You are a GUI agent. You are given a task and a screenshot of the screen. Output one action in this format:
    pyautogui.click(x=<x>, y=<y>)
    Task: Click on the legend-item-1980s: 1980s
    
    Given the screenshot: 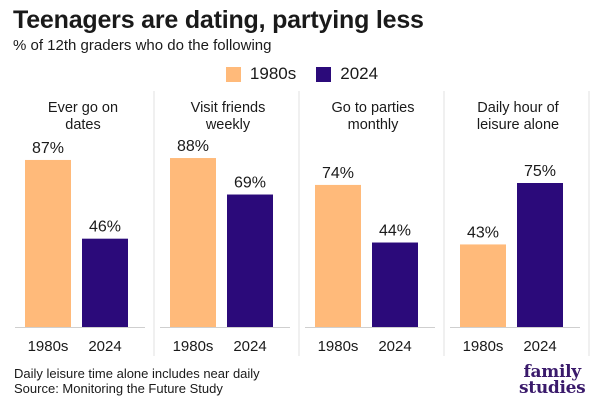 What is the action you would take?
    pyautogui.click(x=261, y=74)
    